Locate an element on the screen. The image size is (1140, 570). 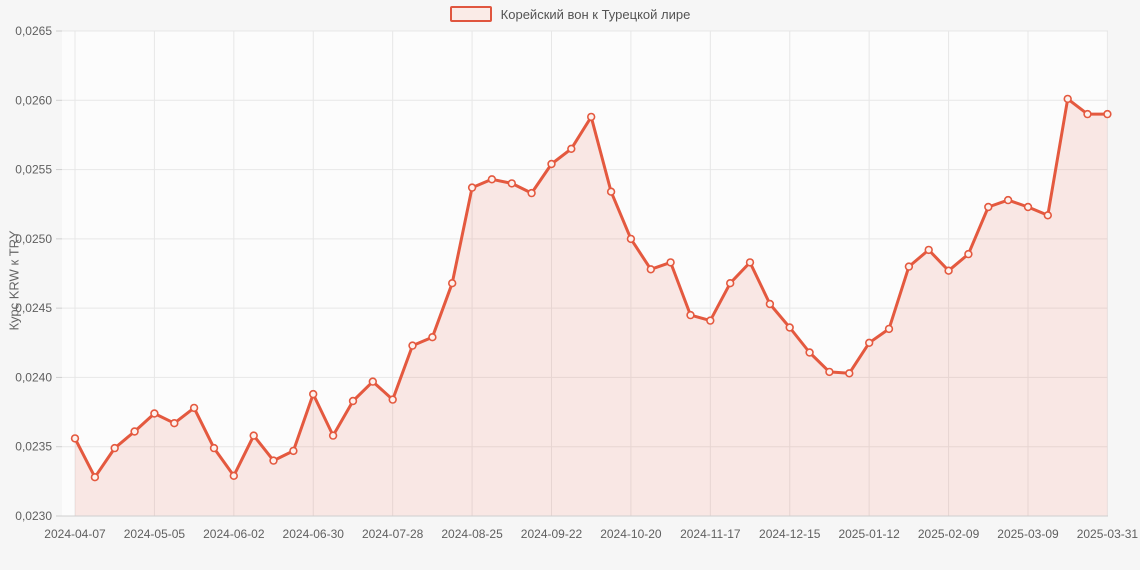
y-tick-label: 0,0230 is located at coordinates (33, 516).